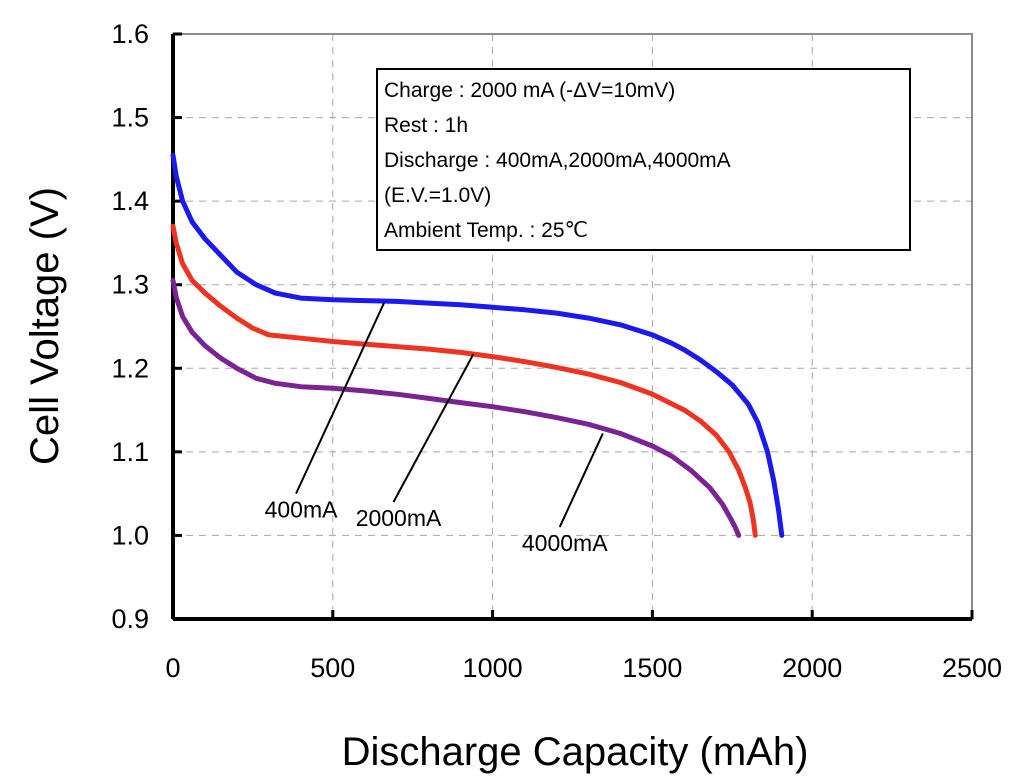  I want to click on x-tick-label: 0, so click(172, 668).